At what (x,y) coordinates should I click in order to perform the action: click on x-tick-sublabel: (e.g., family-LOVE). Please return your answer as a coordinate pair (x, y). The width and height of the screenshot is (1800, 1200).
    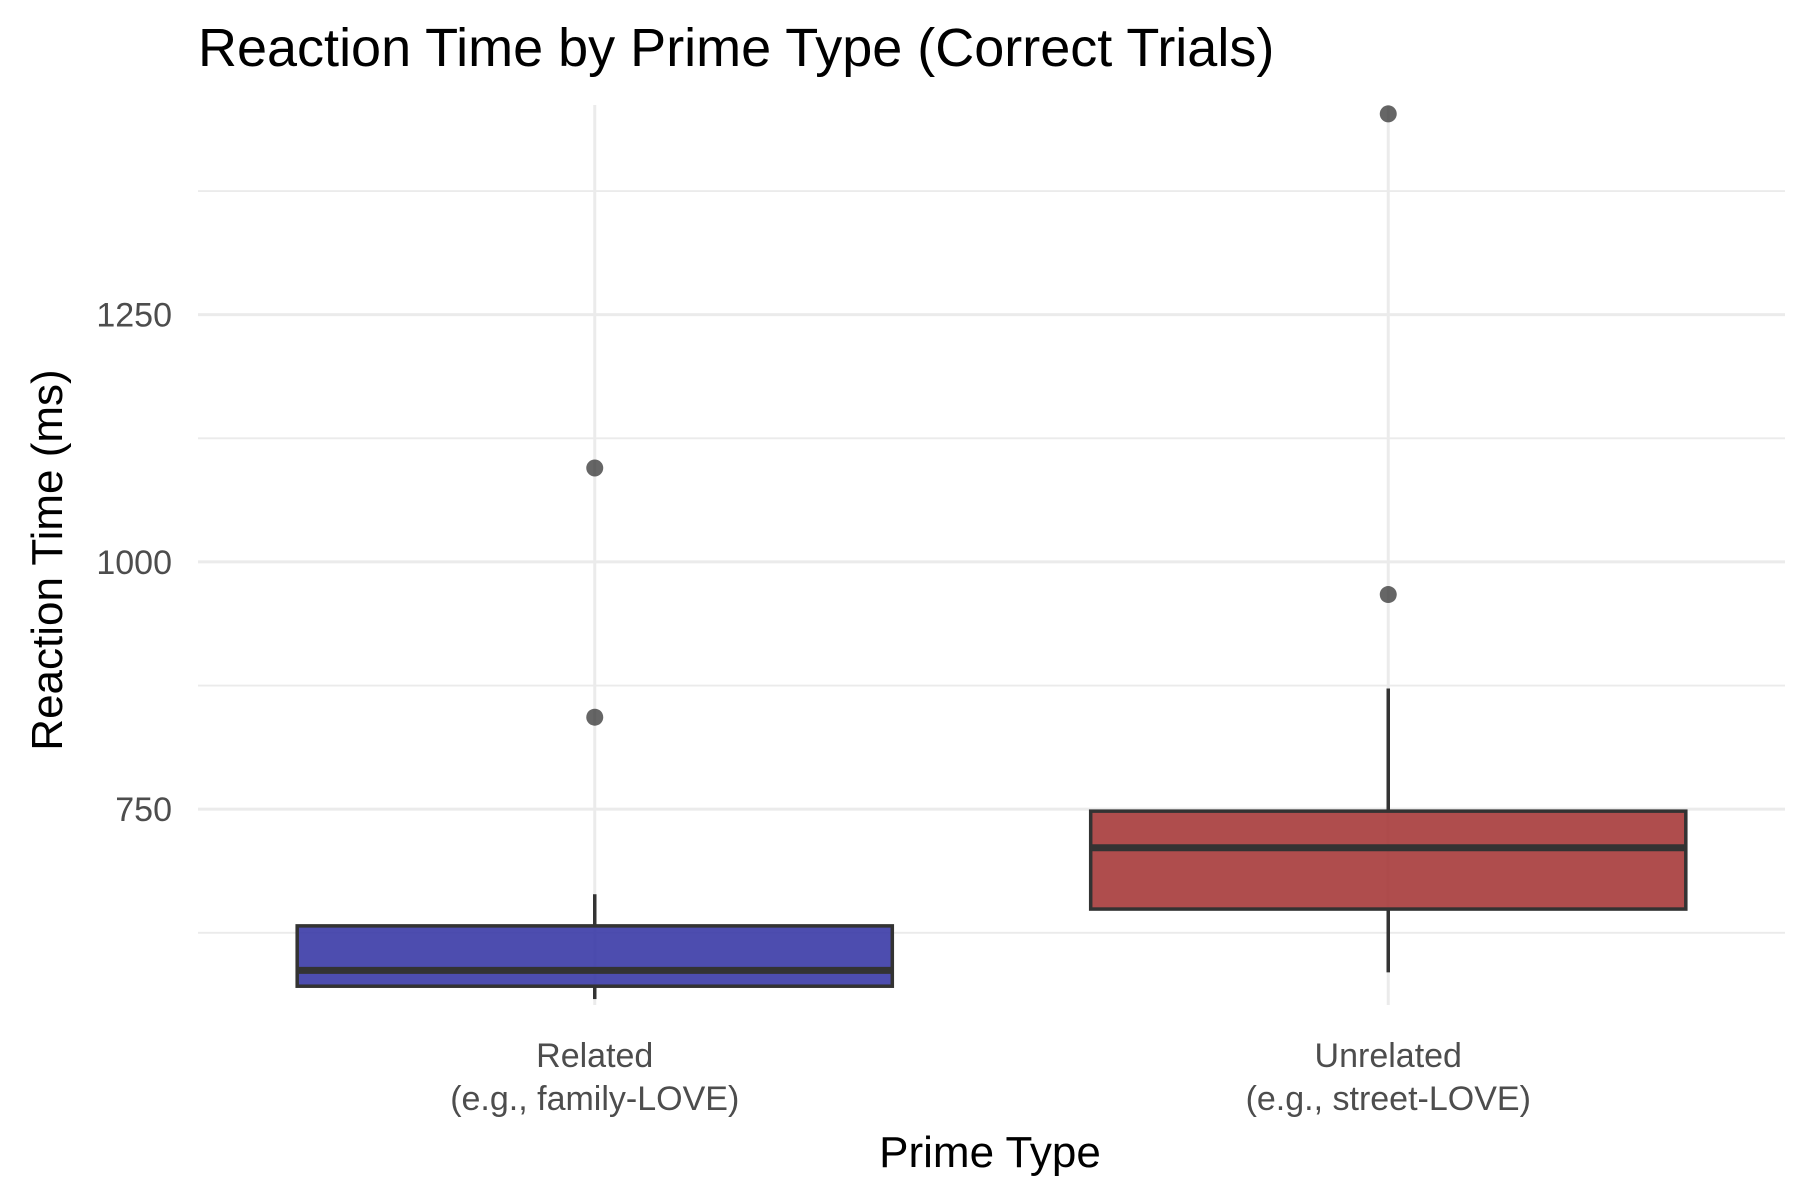
    Looking at the image, I should click on (594, 1099).